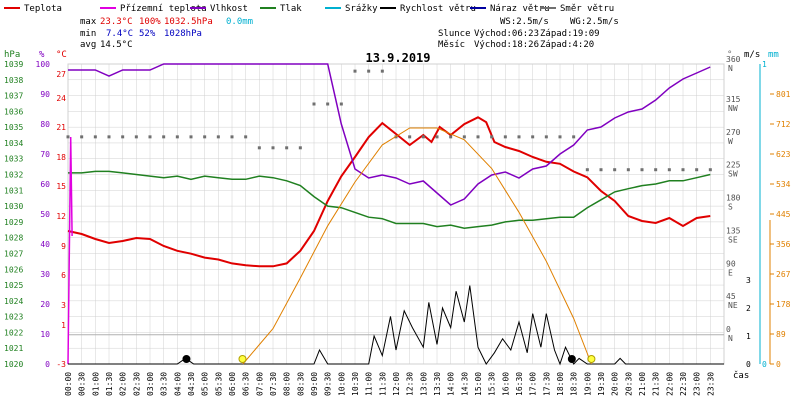 The image size is (800, 400). Describe the element at coordinates (164, 384) in the screenshot. I see `tick-time: 03:30` at that location.